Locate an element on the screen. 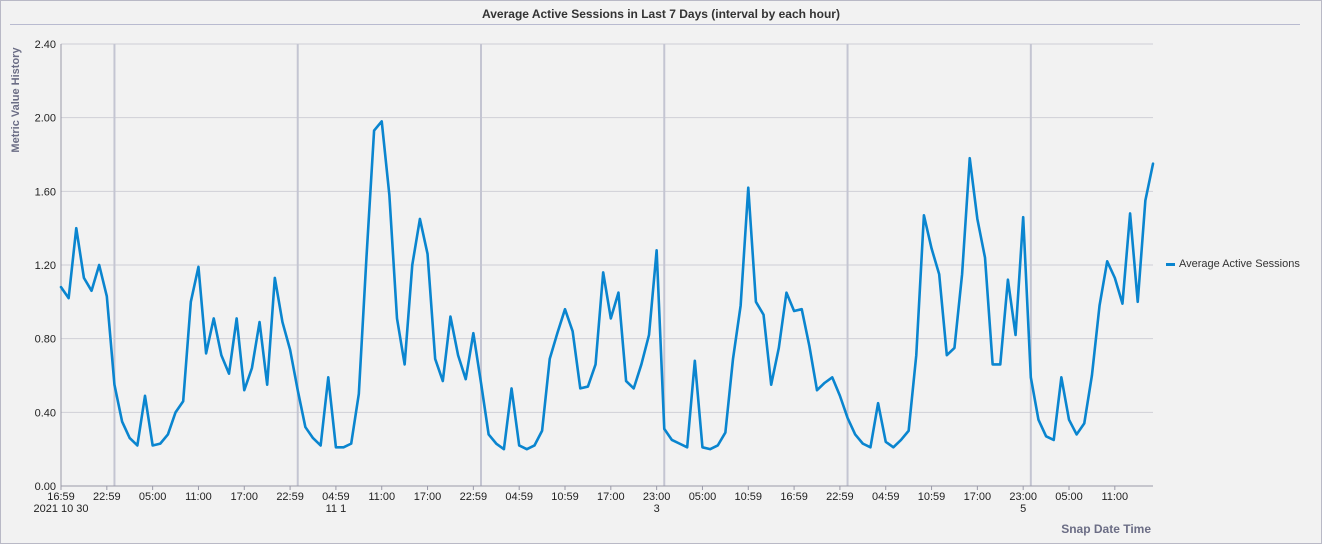 The width and height of the screenshot is (1322, 544). y-tick-label: 2.40 is located at coordinates (45, 45).